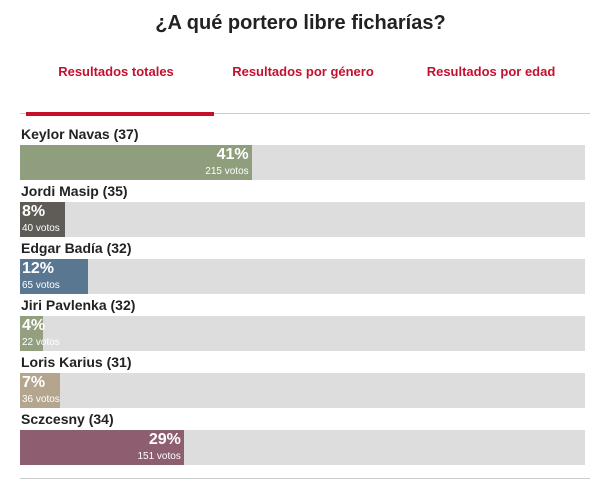  Describe the element at coordinates (303, 71) in the screenshot. I see `tab: Resultados por género` at that location.